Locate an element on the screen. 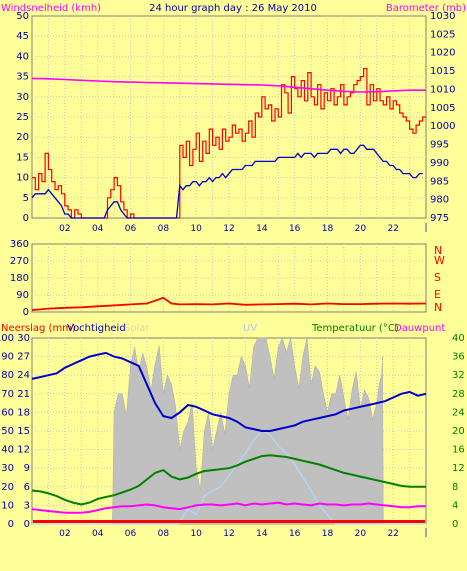 The width and height of the screenshot is (467, 571). wind-y-tick: 30 is located at coordinates (22, 97).